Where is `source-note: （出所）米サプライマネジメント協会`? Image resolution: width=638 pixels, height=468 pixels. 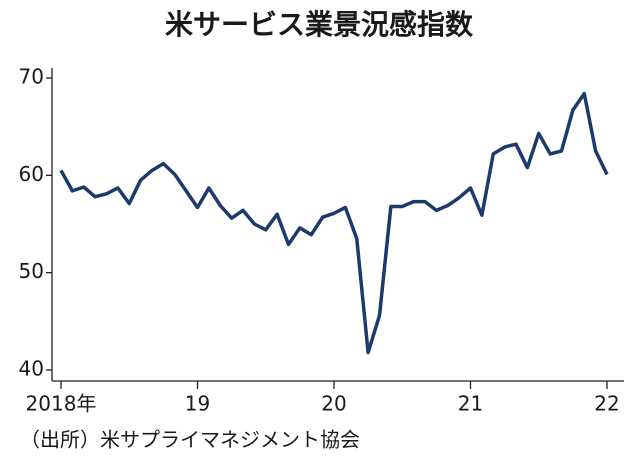 source-note: （出所）米サプライマネジメント協会 is located at coordinates (190, 440).